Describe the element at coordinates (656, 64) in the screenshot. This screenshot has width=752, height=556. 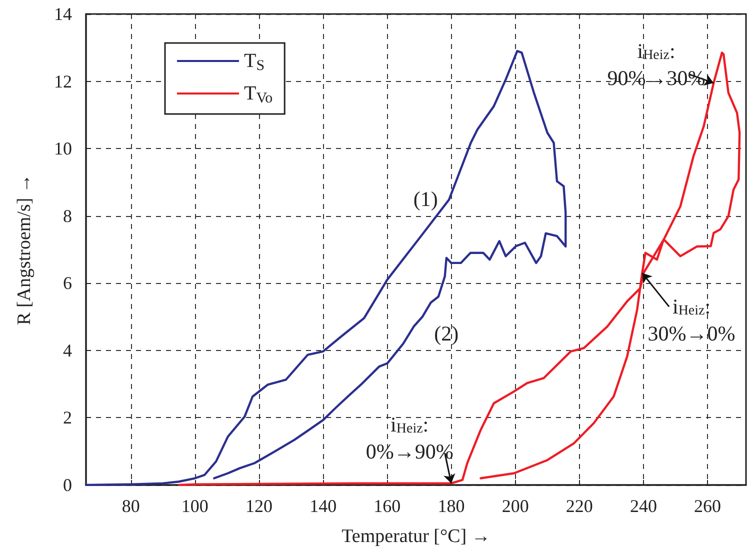
I see `annotation: iHeiz: 90%→30%` at that location.